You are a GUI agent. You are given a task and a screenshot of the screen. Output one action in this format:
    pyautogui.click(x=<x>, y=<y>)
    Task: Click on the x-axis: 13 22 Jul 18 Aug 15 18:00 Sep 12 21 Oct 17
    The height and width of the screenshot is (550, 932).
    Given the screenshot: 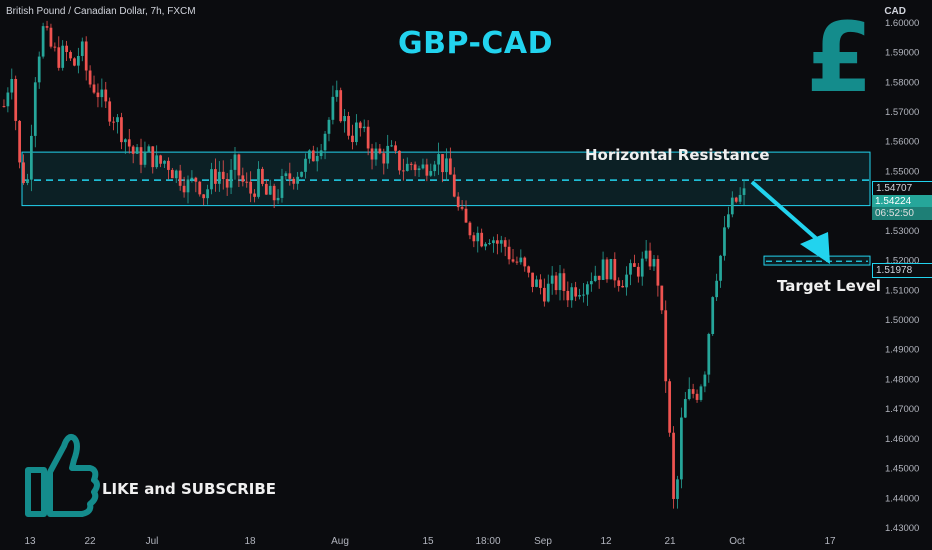 What is the action you would take?
    pyautogui.click(x=430, y=541)
    